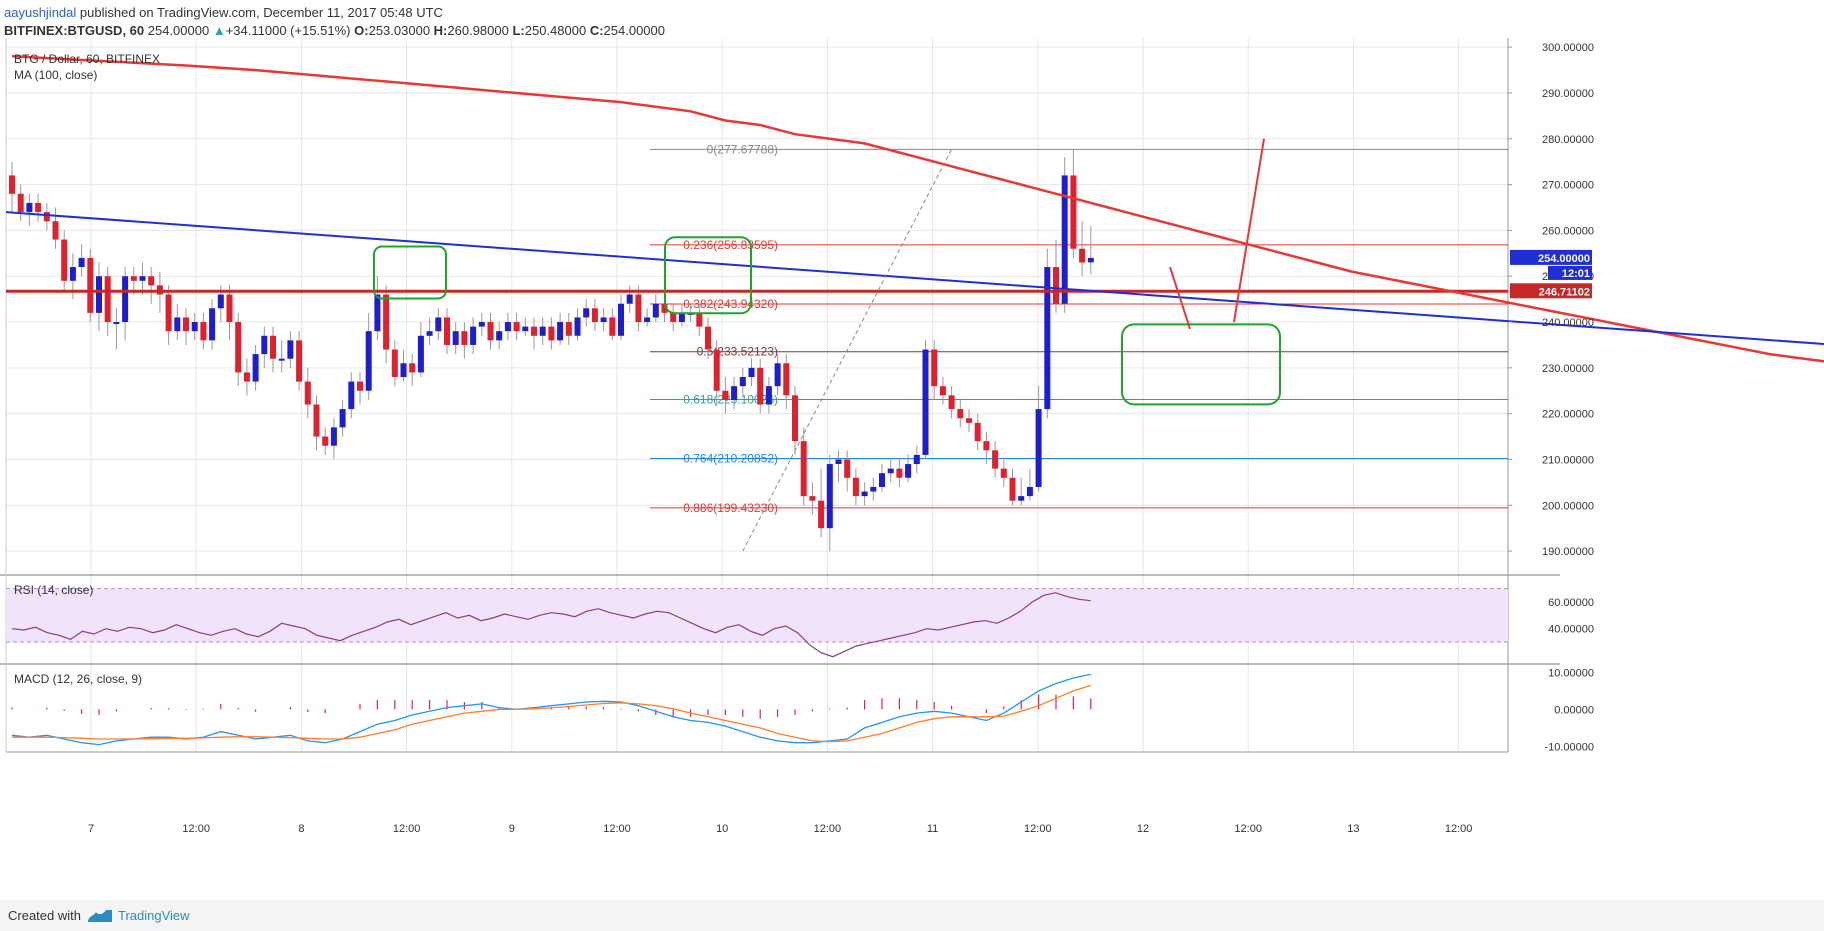  Describe the element at coordinates (551, 625) in the screenshot. I see `rsi-pane` at that location.